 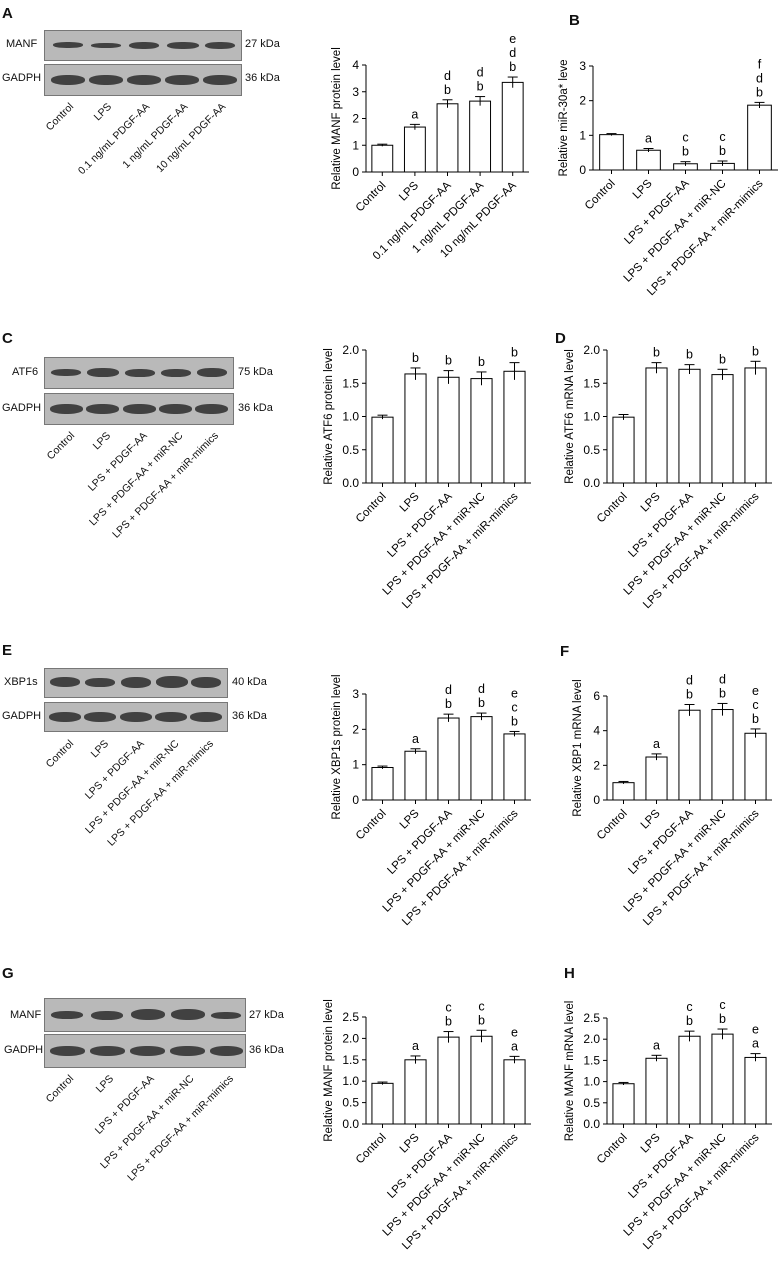 I want to click on panel-letter-g: G, so click(x=8, y=973).